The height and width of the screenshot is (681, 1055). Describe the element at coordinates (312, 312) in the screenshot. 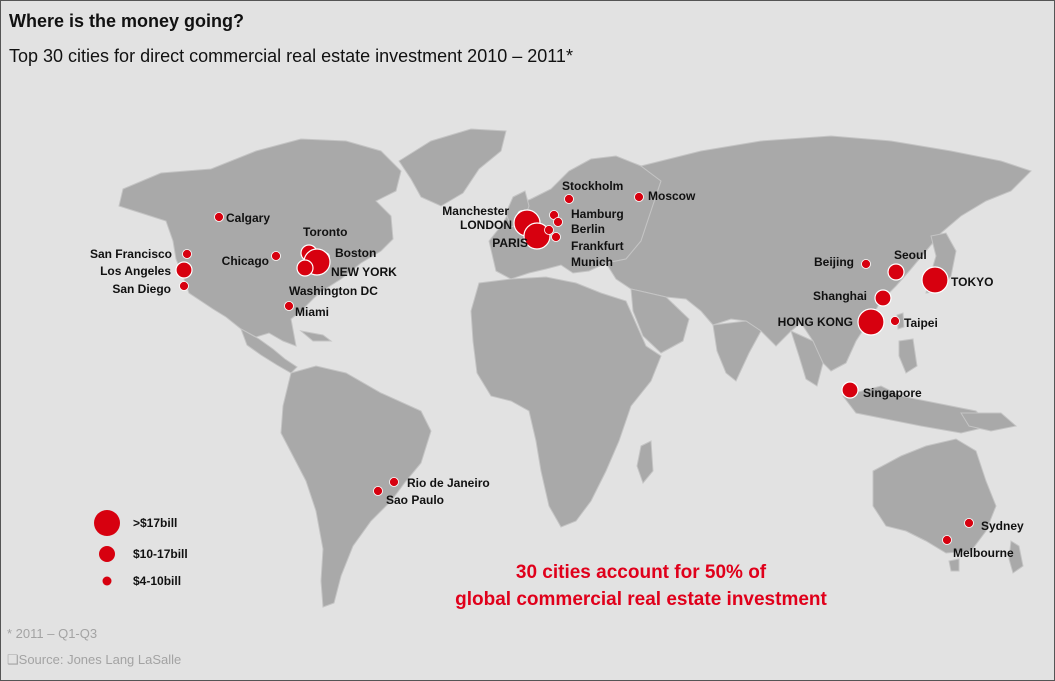

I see `city-label-miami: Miami` at that location.